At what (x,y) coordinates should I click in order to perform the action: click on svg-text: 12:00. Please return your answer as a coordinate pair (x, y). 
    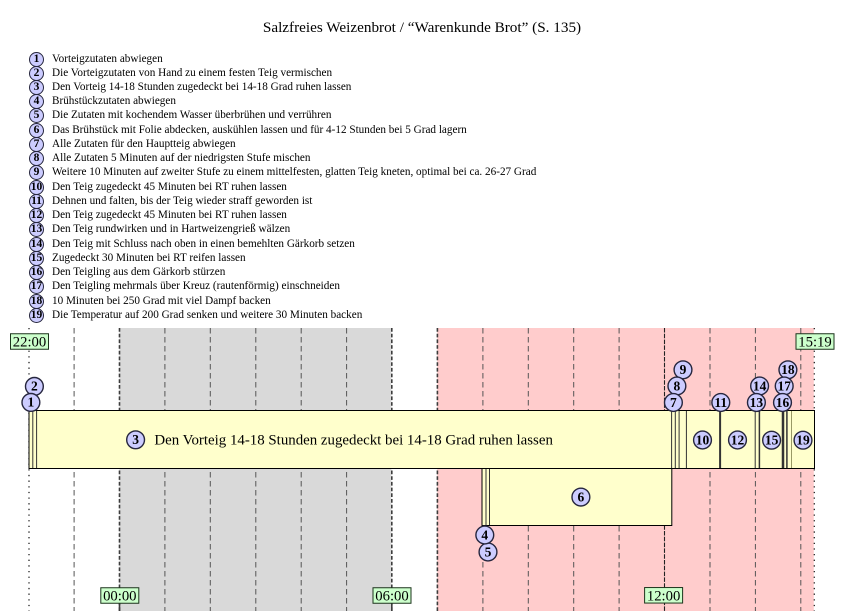
    Looking at the image, I should click on (663, 596).